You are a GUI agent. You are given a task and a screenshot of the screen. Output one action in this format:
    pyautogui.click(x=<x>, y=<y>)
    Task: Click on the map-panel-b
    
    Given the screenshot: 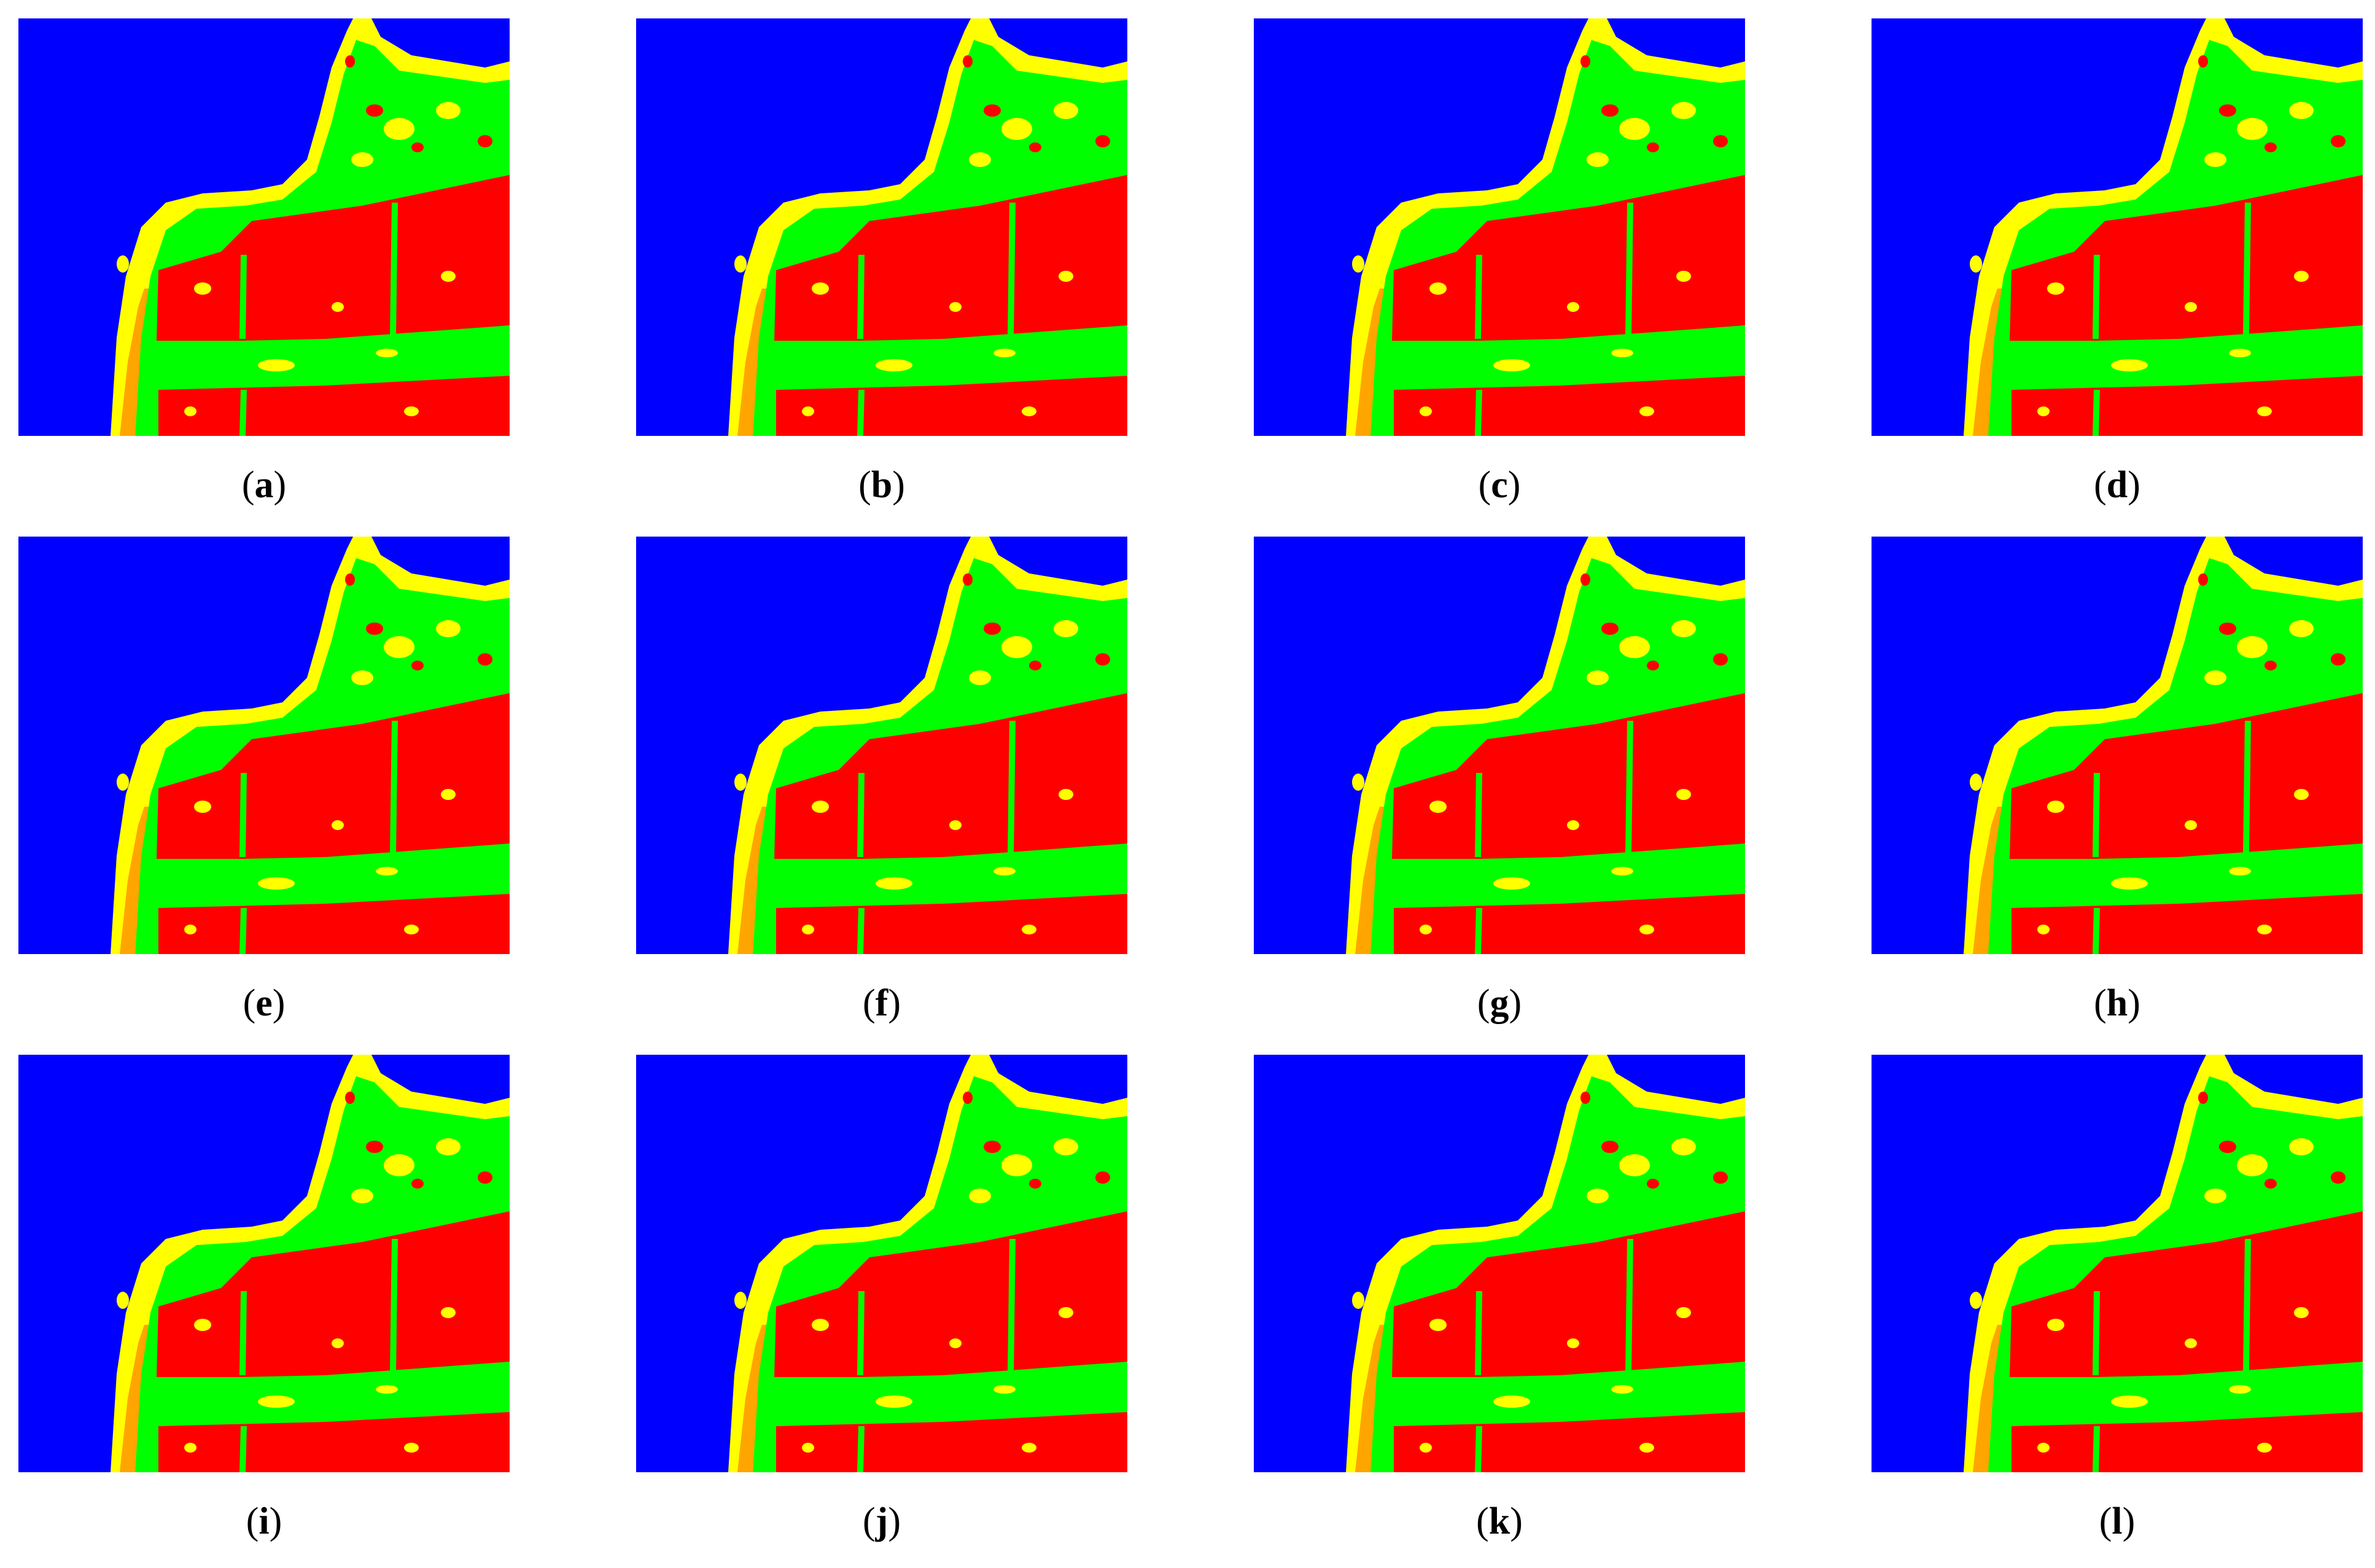 What is the action you would take?
    pyautogui.click(x=882, y=227)
    